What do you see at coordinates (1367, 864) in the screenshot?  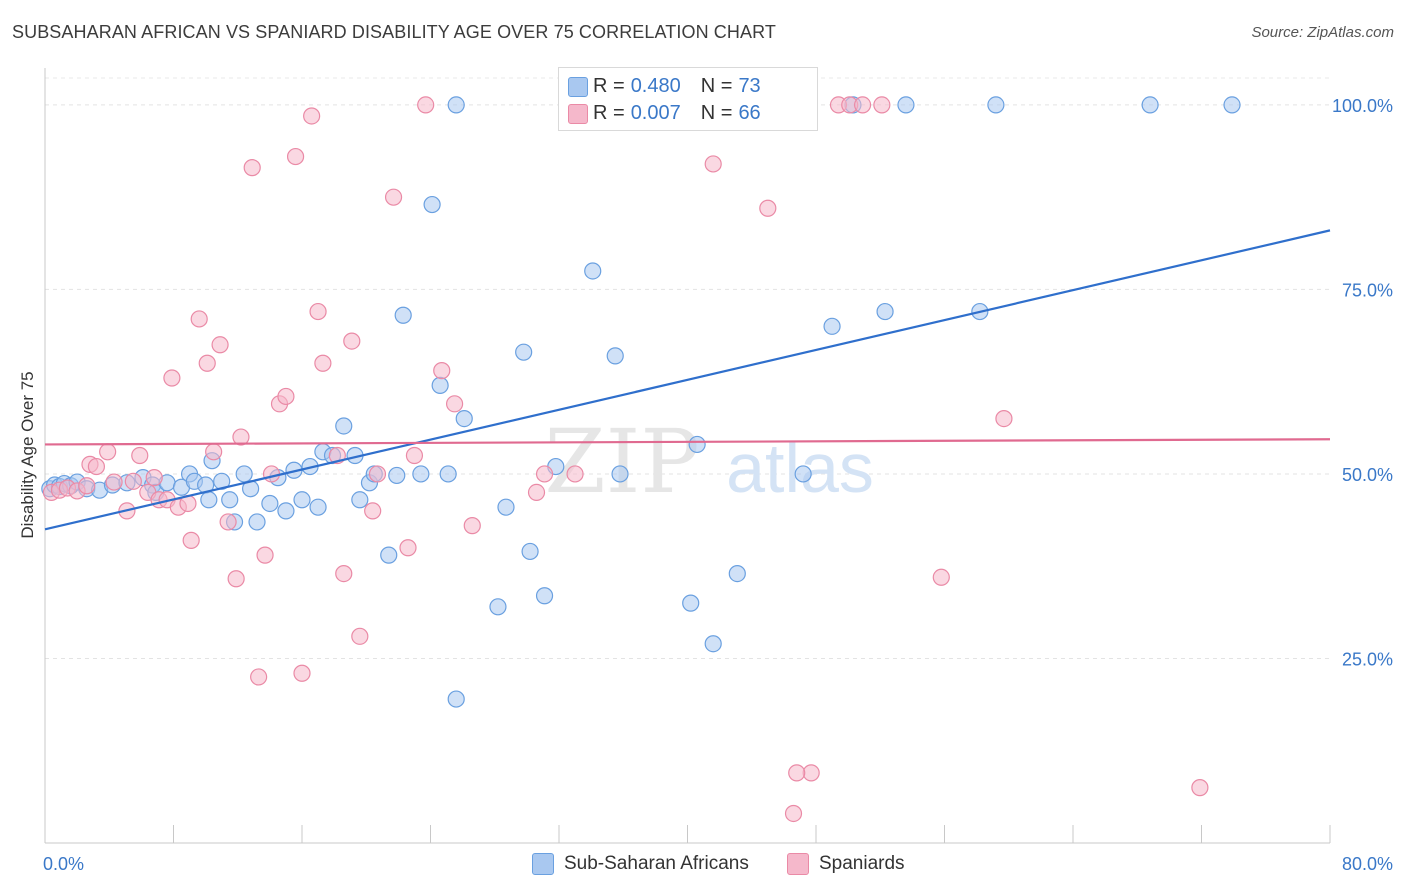 I see `x-tick-label: 80.0%` at bounding box center [1367, 864].